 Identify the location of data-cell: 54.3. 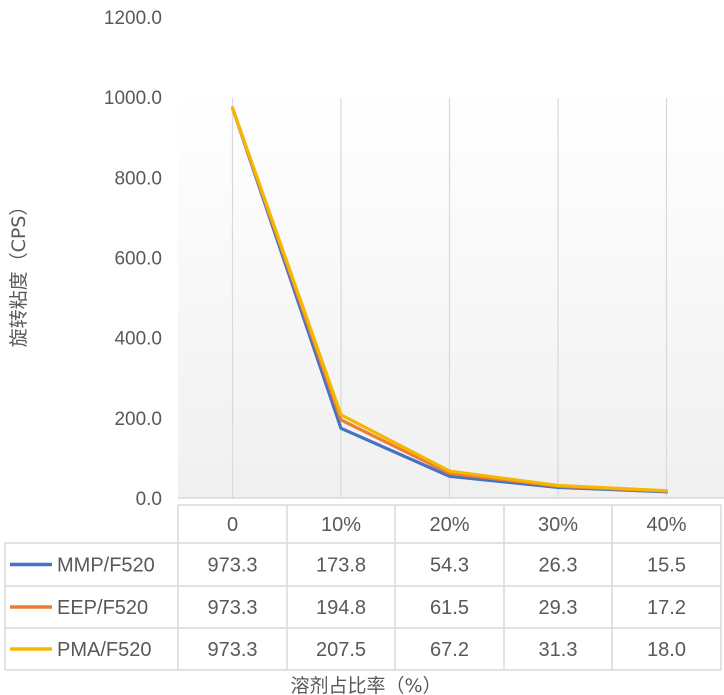
(449, 566).